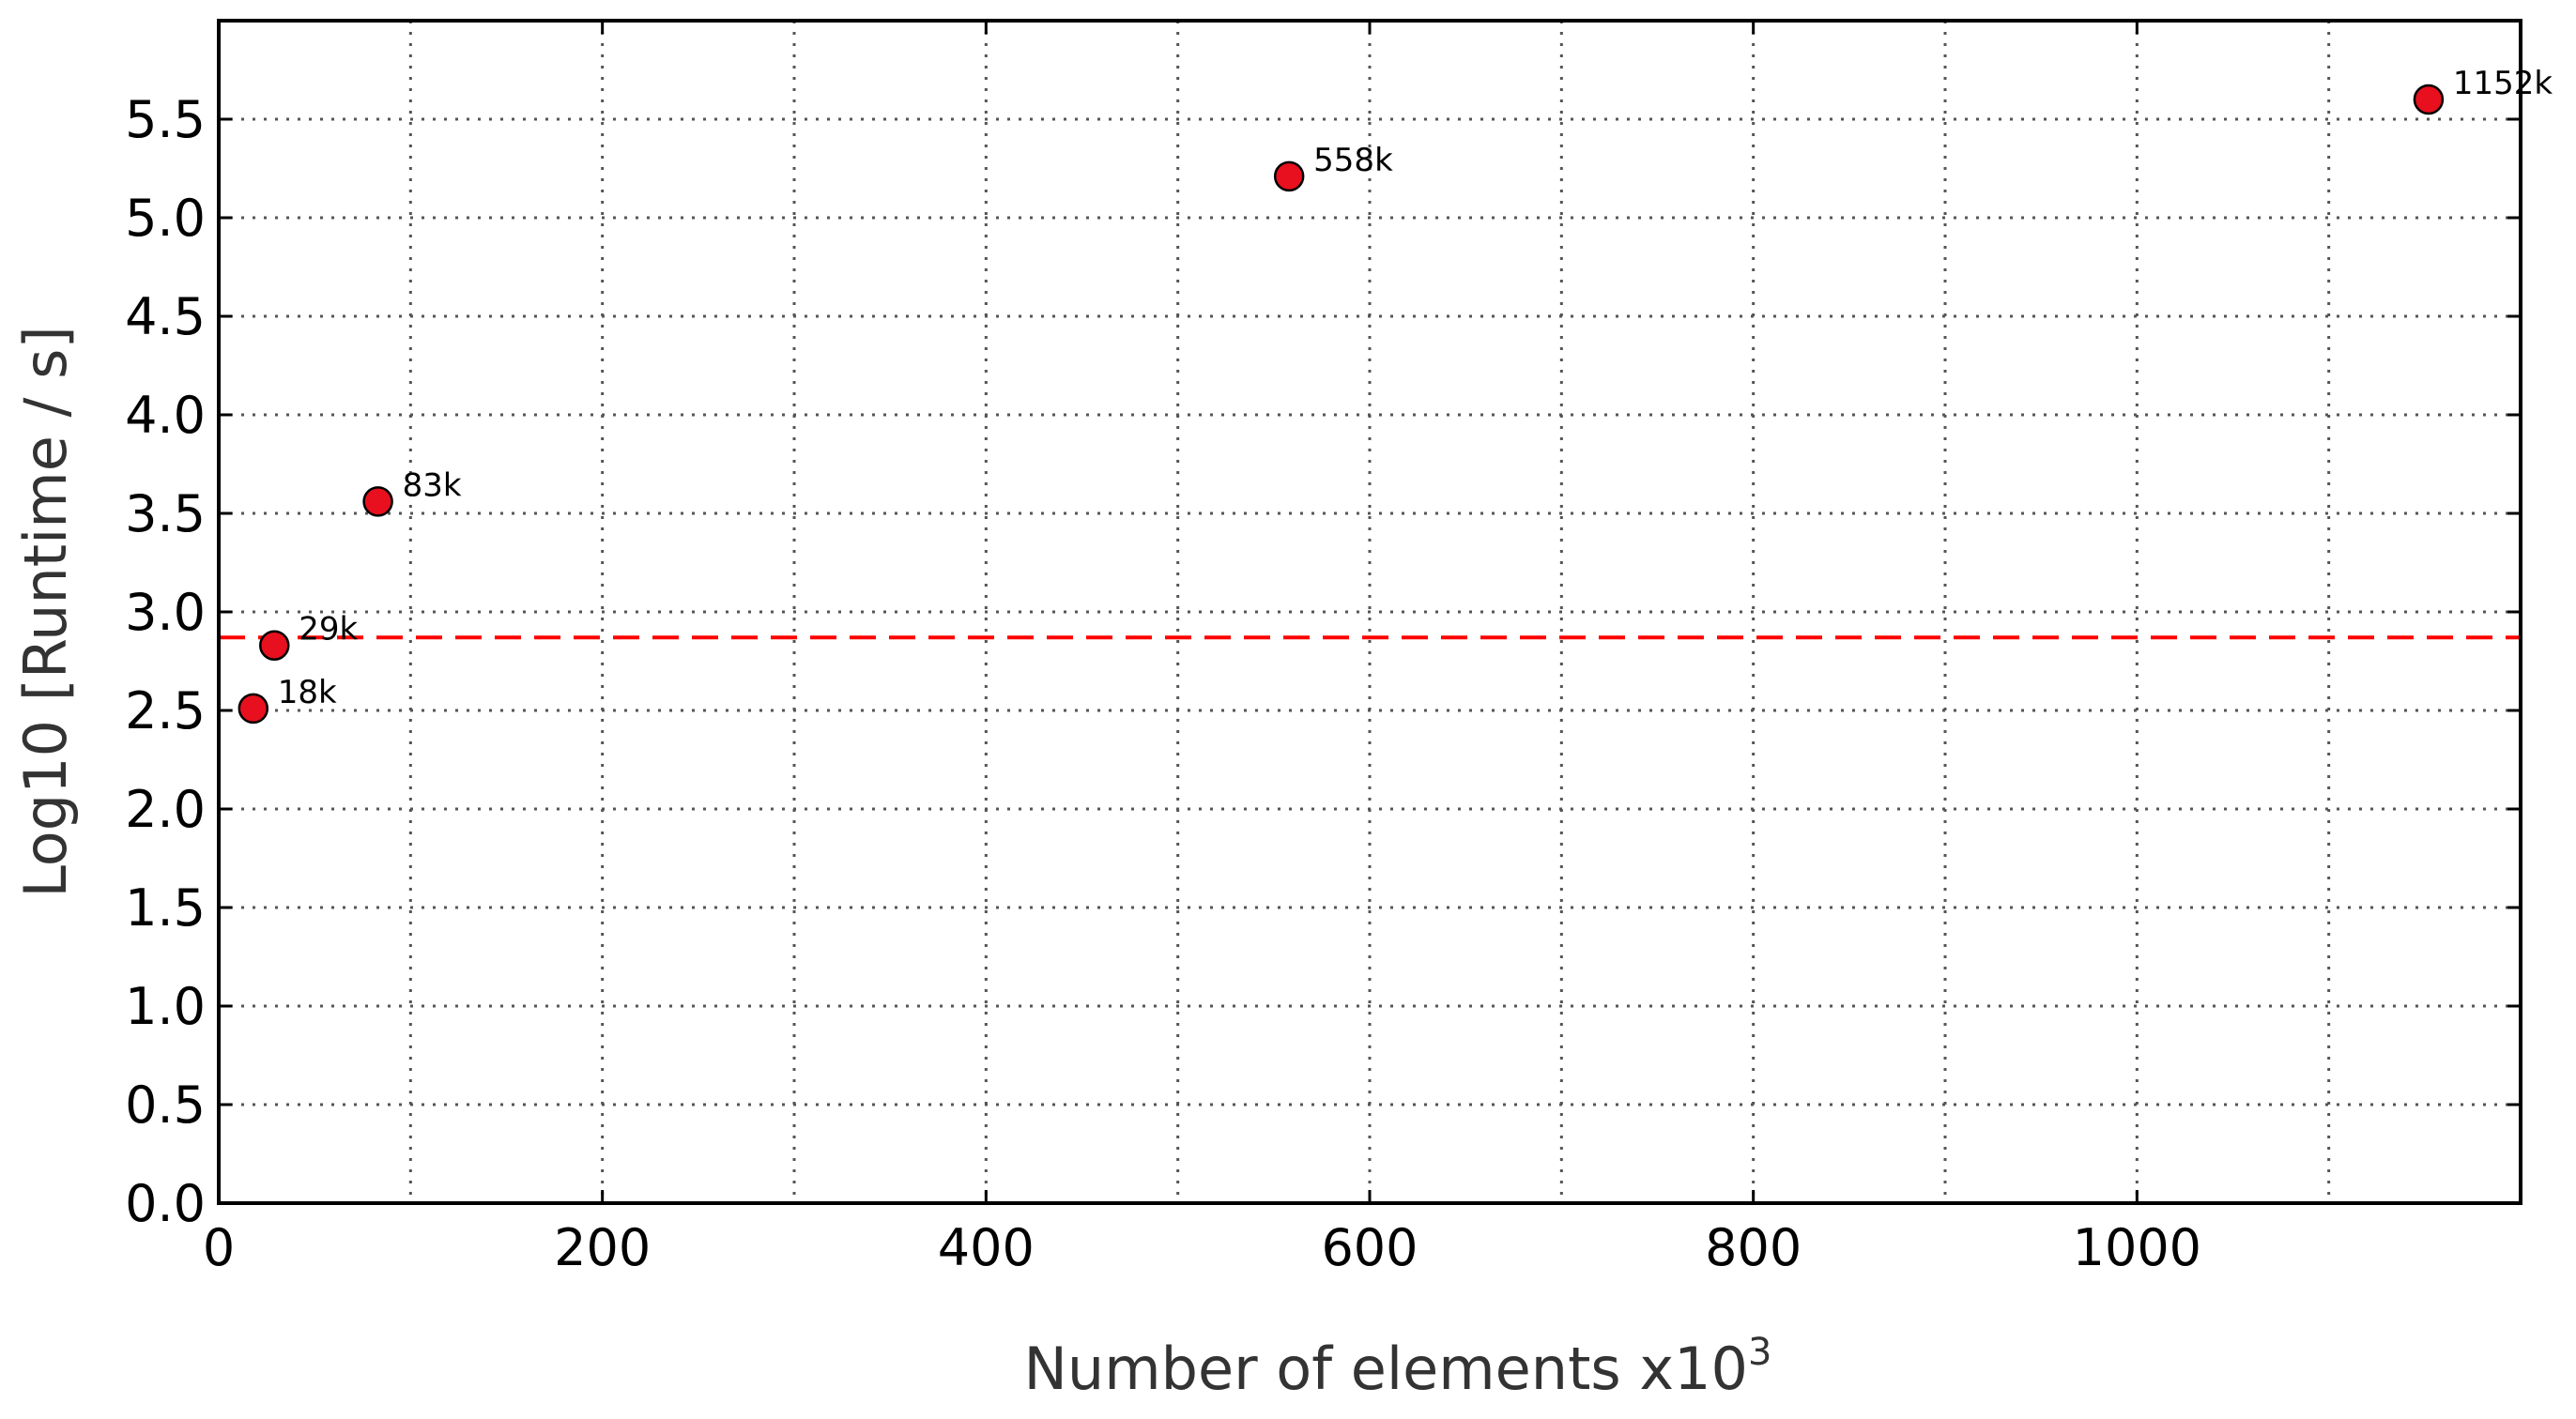  What do you see at coordinates (2137, 1247) in the screenshot?
I see `x-tick-label: 1000` at bounding box center [2137, 1247].